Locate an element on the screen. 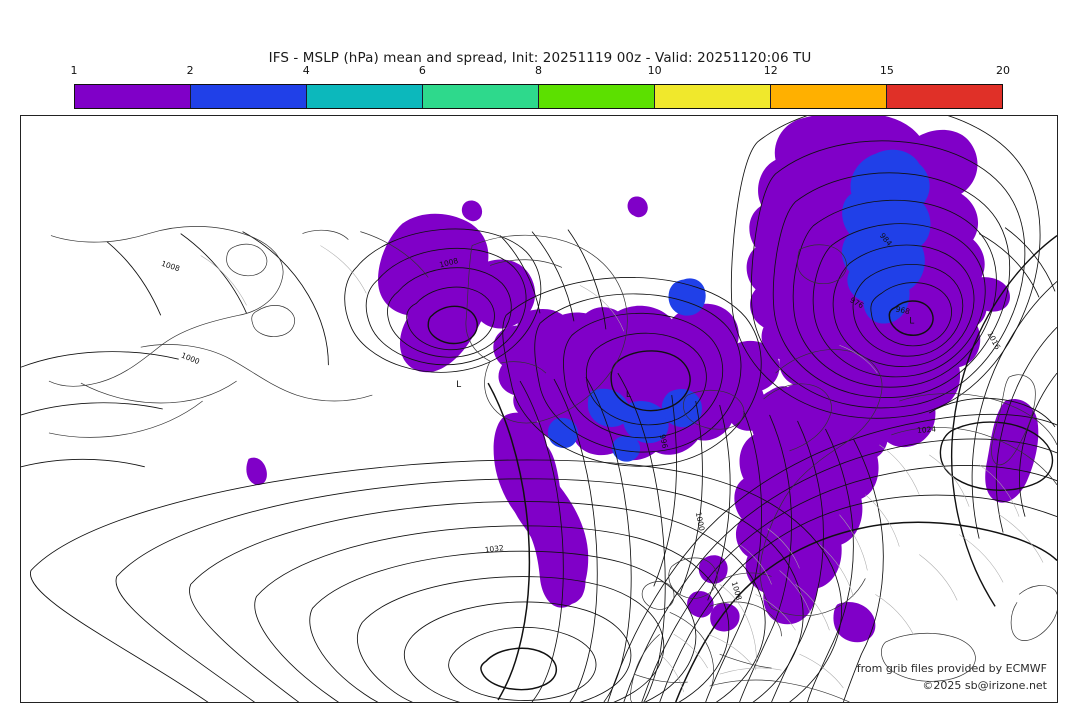 The image size is (1080, 718). svg-text: 968 is located at coordinates (903, 310).